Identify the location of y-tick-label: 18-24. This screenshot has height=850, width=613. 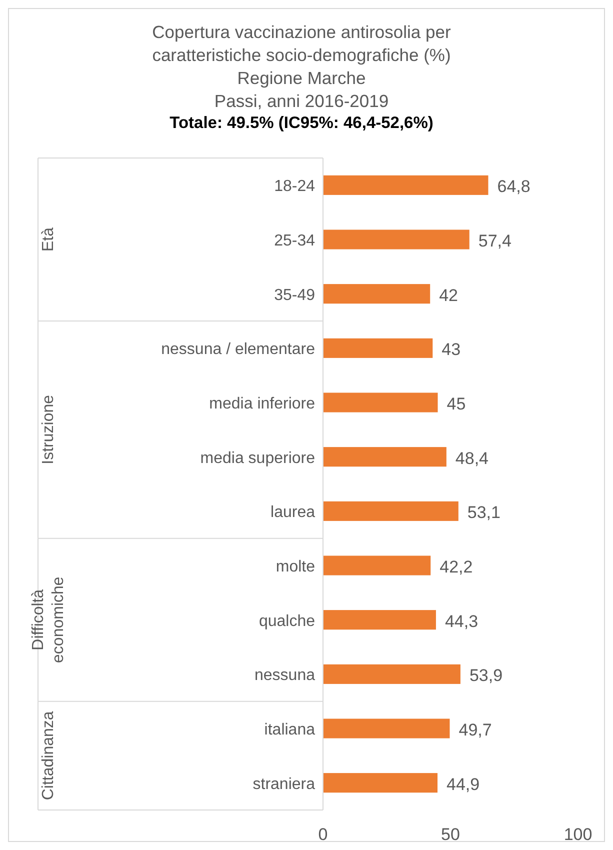
(295, 187).